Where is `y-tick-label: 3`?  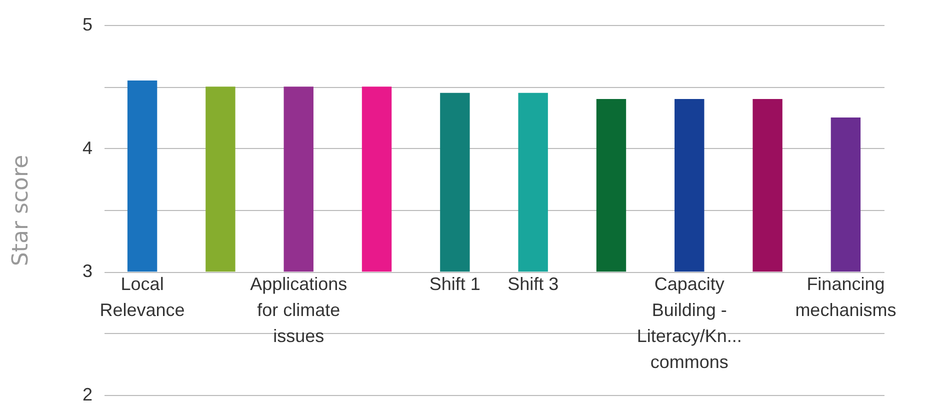 y-tick-label: 3 is located at coordinates (87, 271).